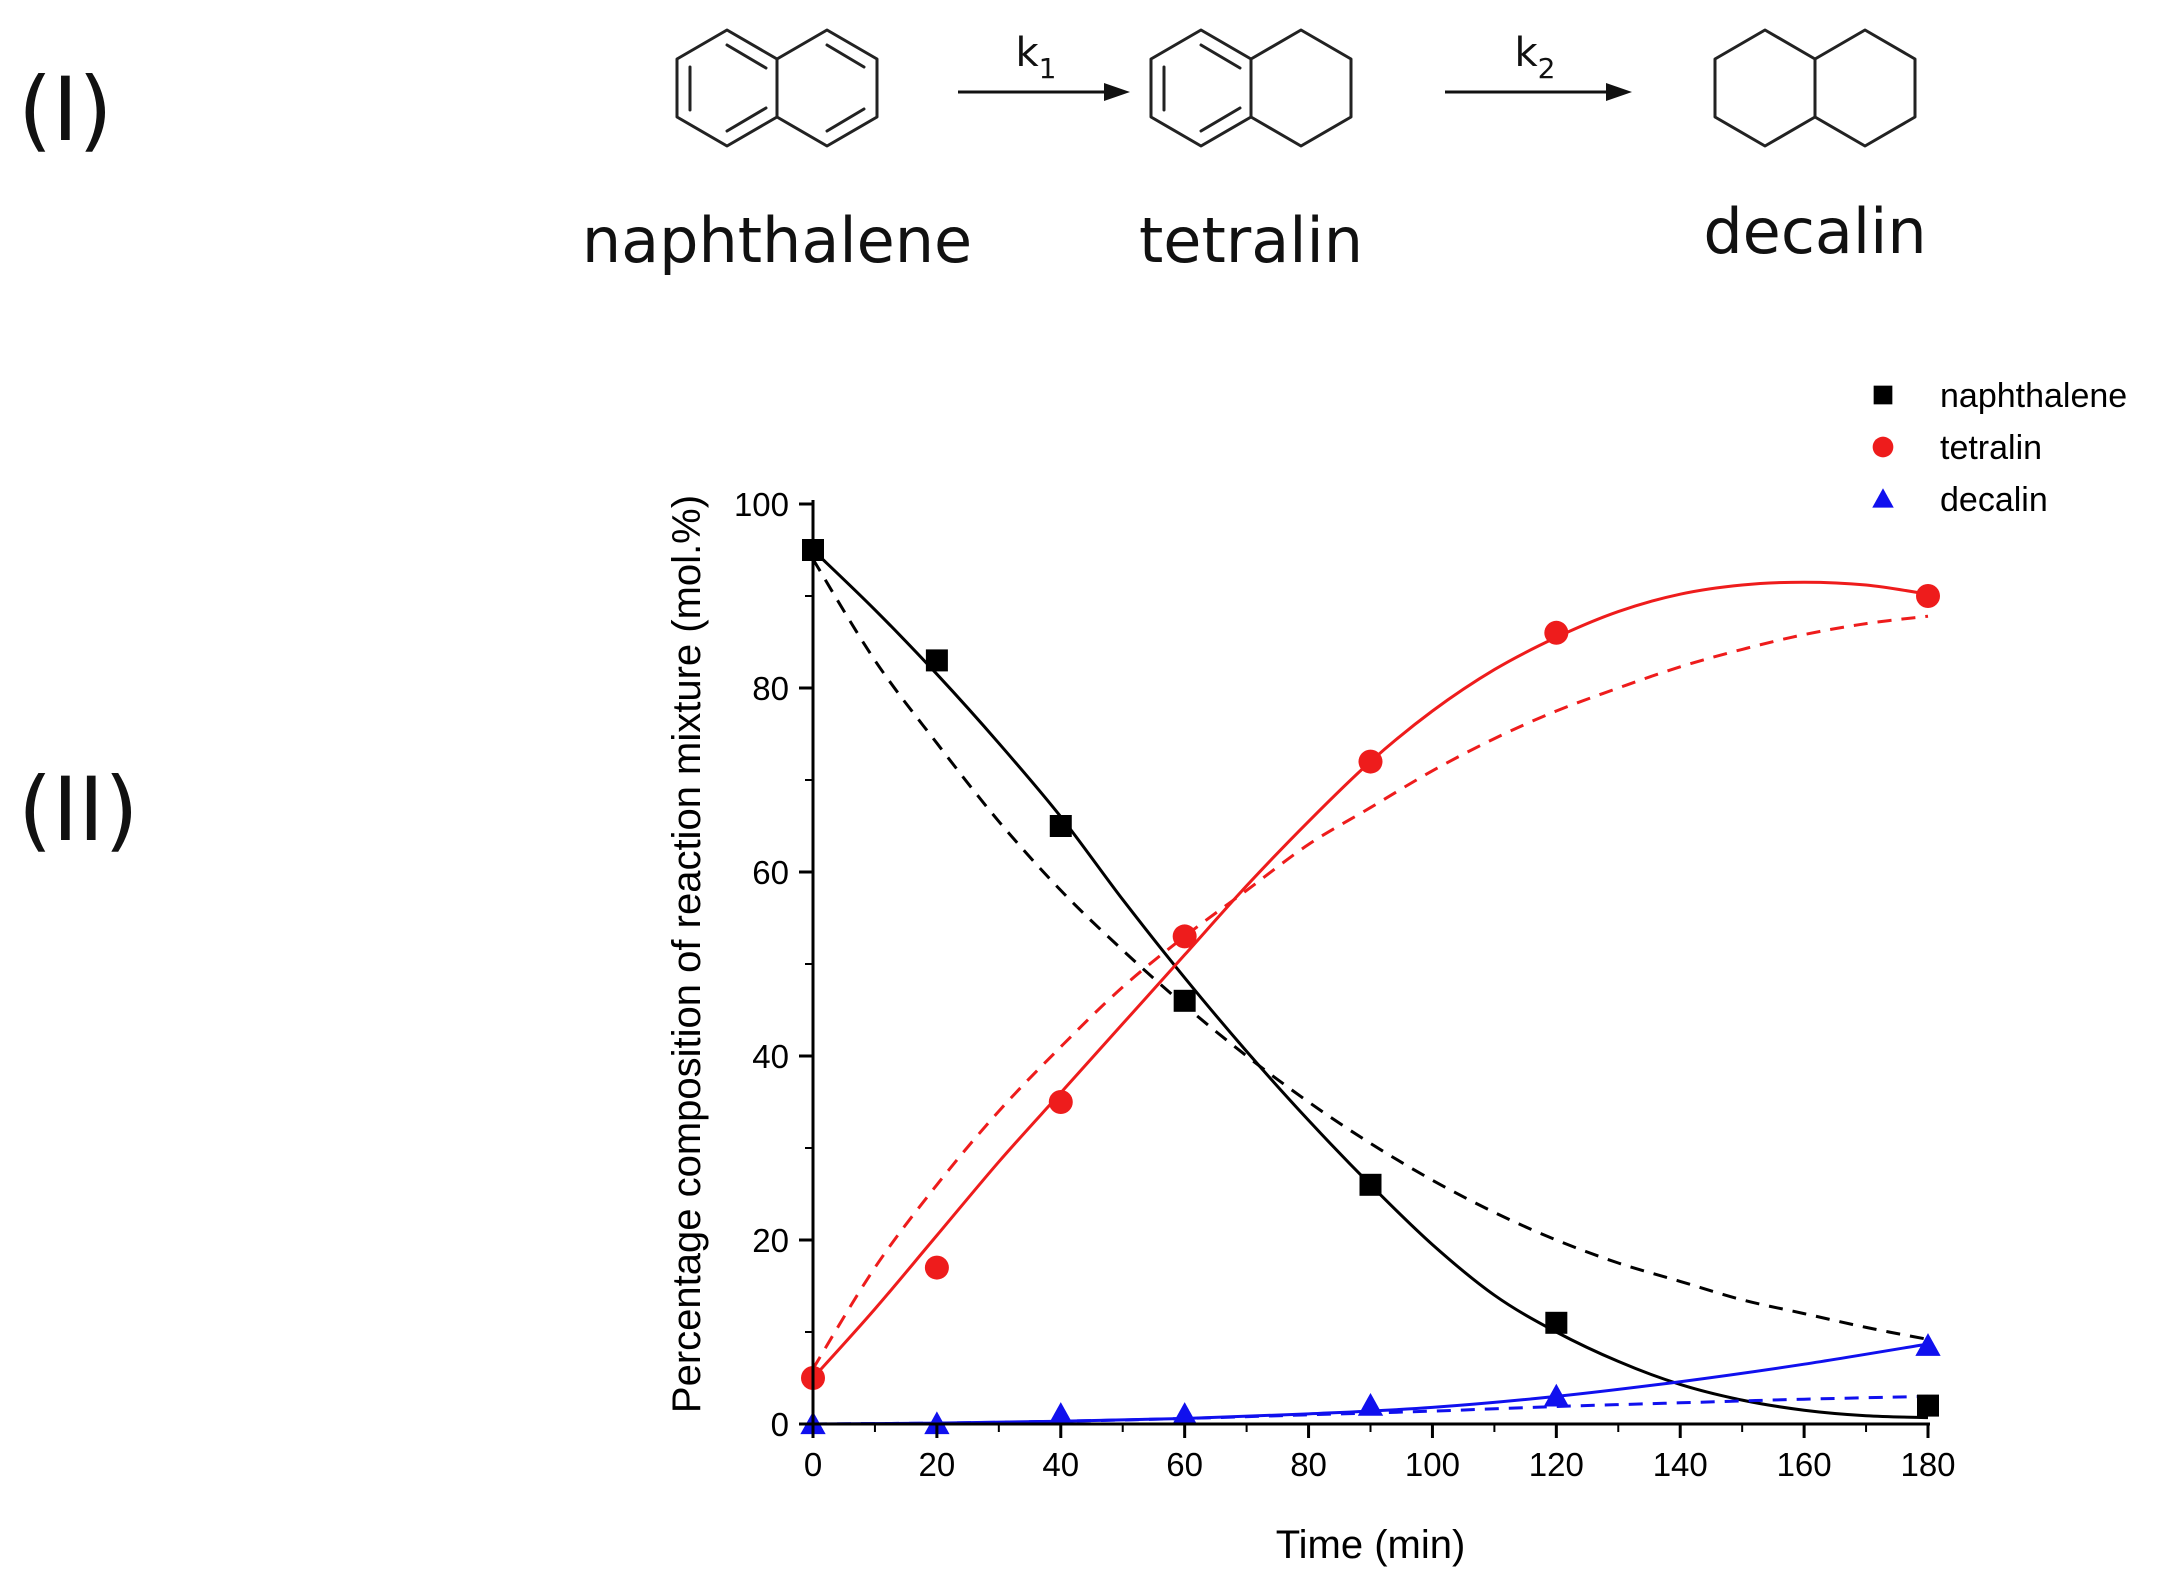 The width and height of the screenshot is (2179, 1580). Describe the element at coordinates (1060, 1464) in the screenshot. I see `x-tick-label: 40` at that location.